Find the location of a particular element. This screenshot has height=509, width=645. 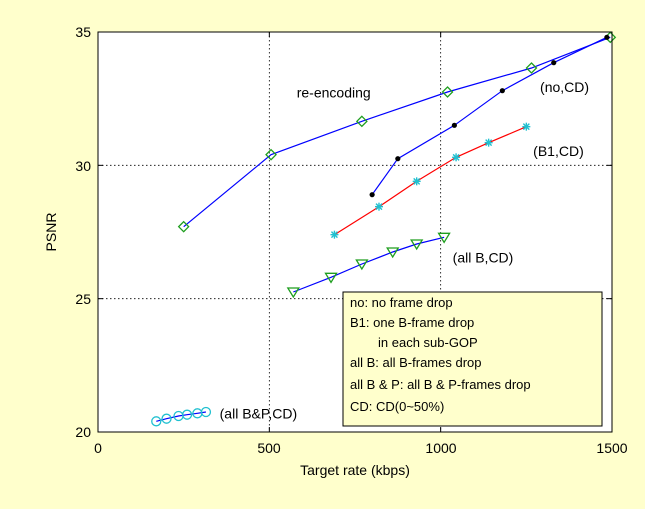

x-tick-label: 1000 is located at coordinates (440, 448).